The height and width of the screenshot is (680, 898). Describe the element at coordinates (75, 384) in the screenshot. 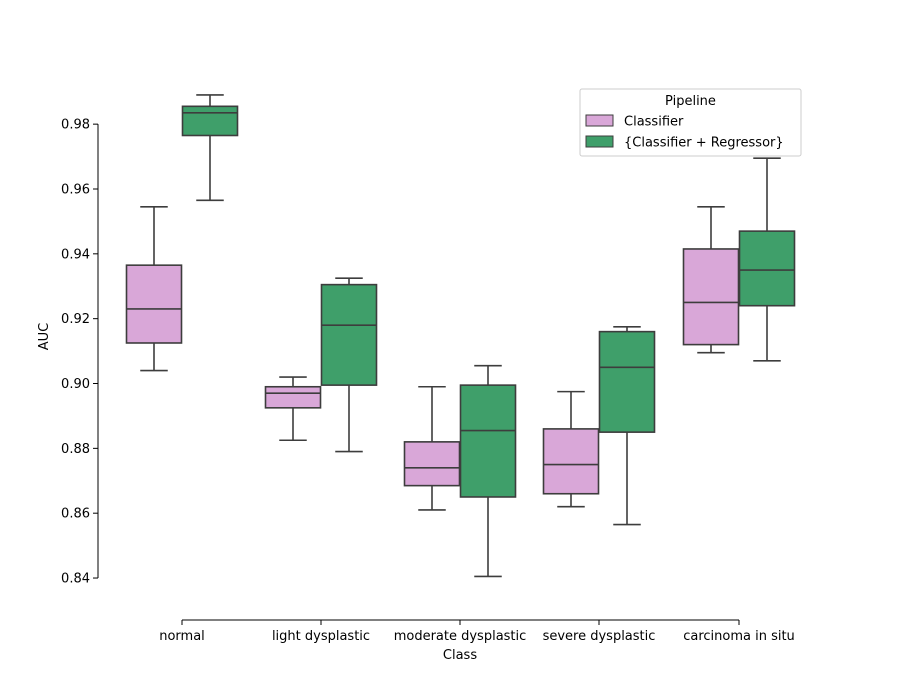

I see `y-tick-label: 0.90` at that location.